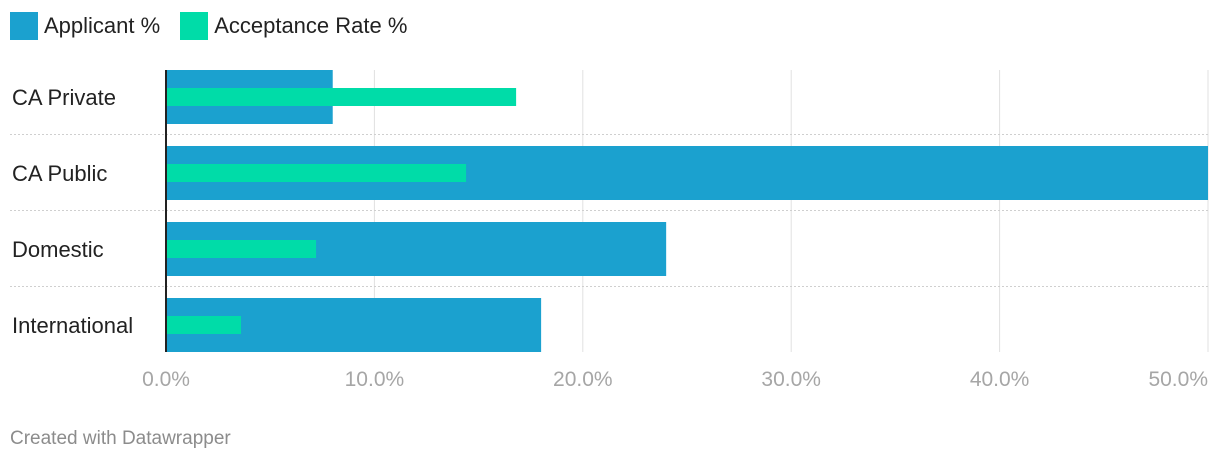 The height and width of the screenshot is (464, 1220). Describe the element at coordinates (120, 438) in the screenshot. I see `footer-credit: Created with Datawrapper` at that location.